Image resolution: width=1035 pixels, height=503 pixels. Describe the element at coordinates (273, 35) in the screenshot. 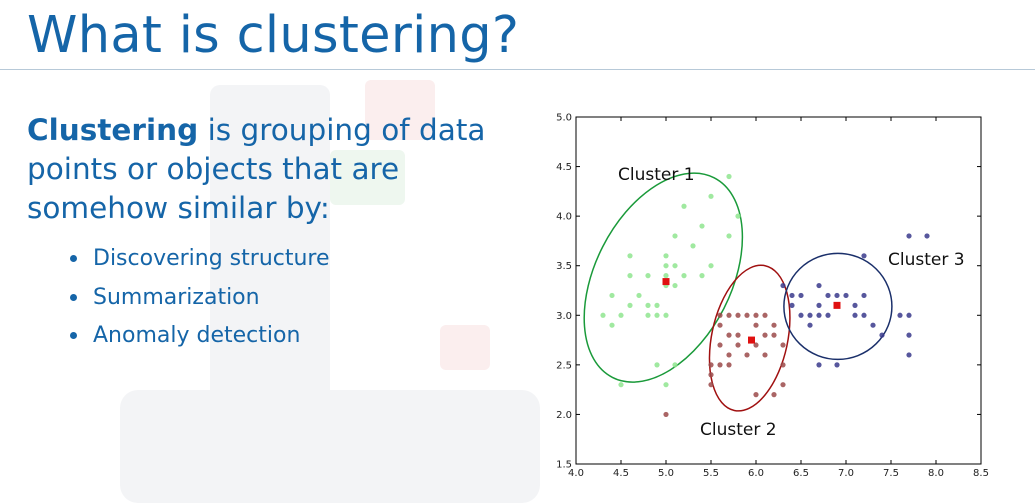

I see `slide-title: What is clustering?` at that location.